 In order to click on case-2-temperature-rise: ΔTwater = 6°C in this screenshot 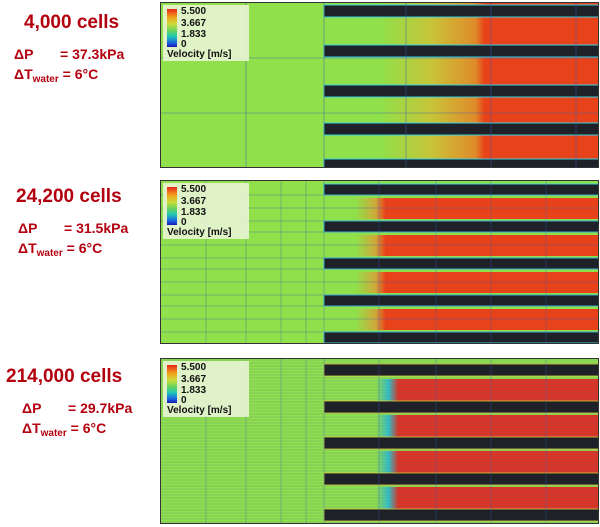, I will do `click(60, 249)`.